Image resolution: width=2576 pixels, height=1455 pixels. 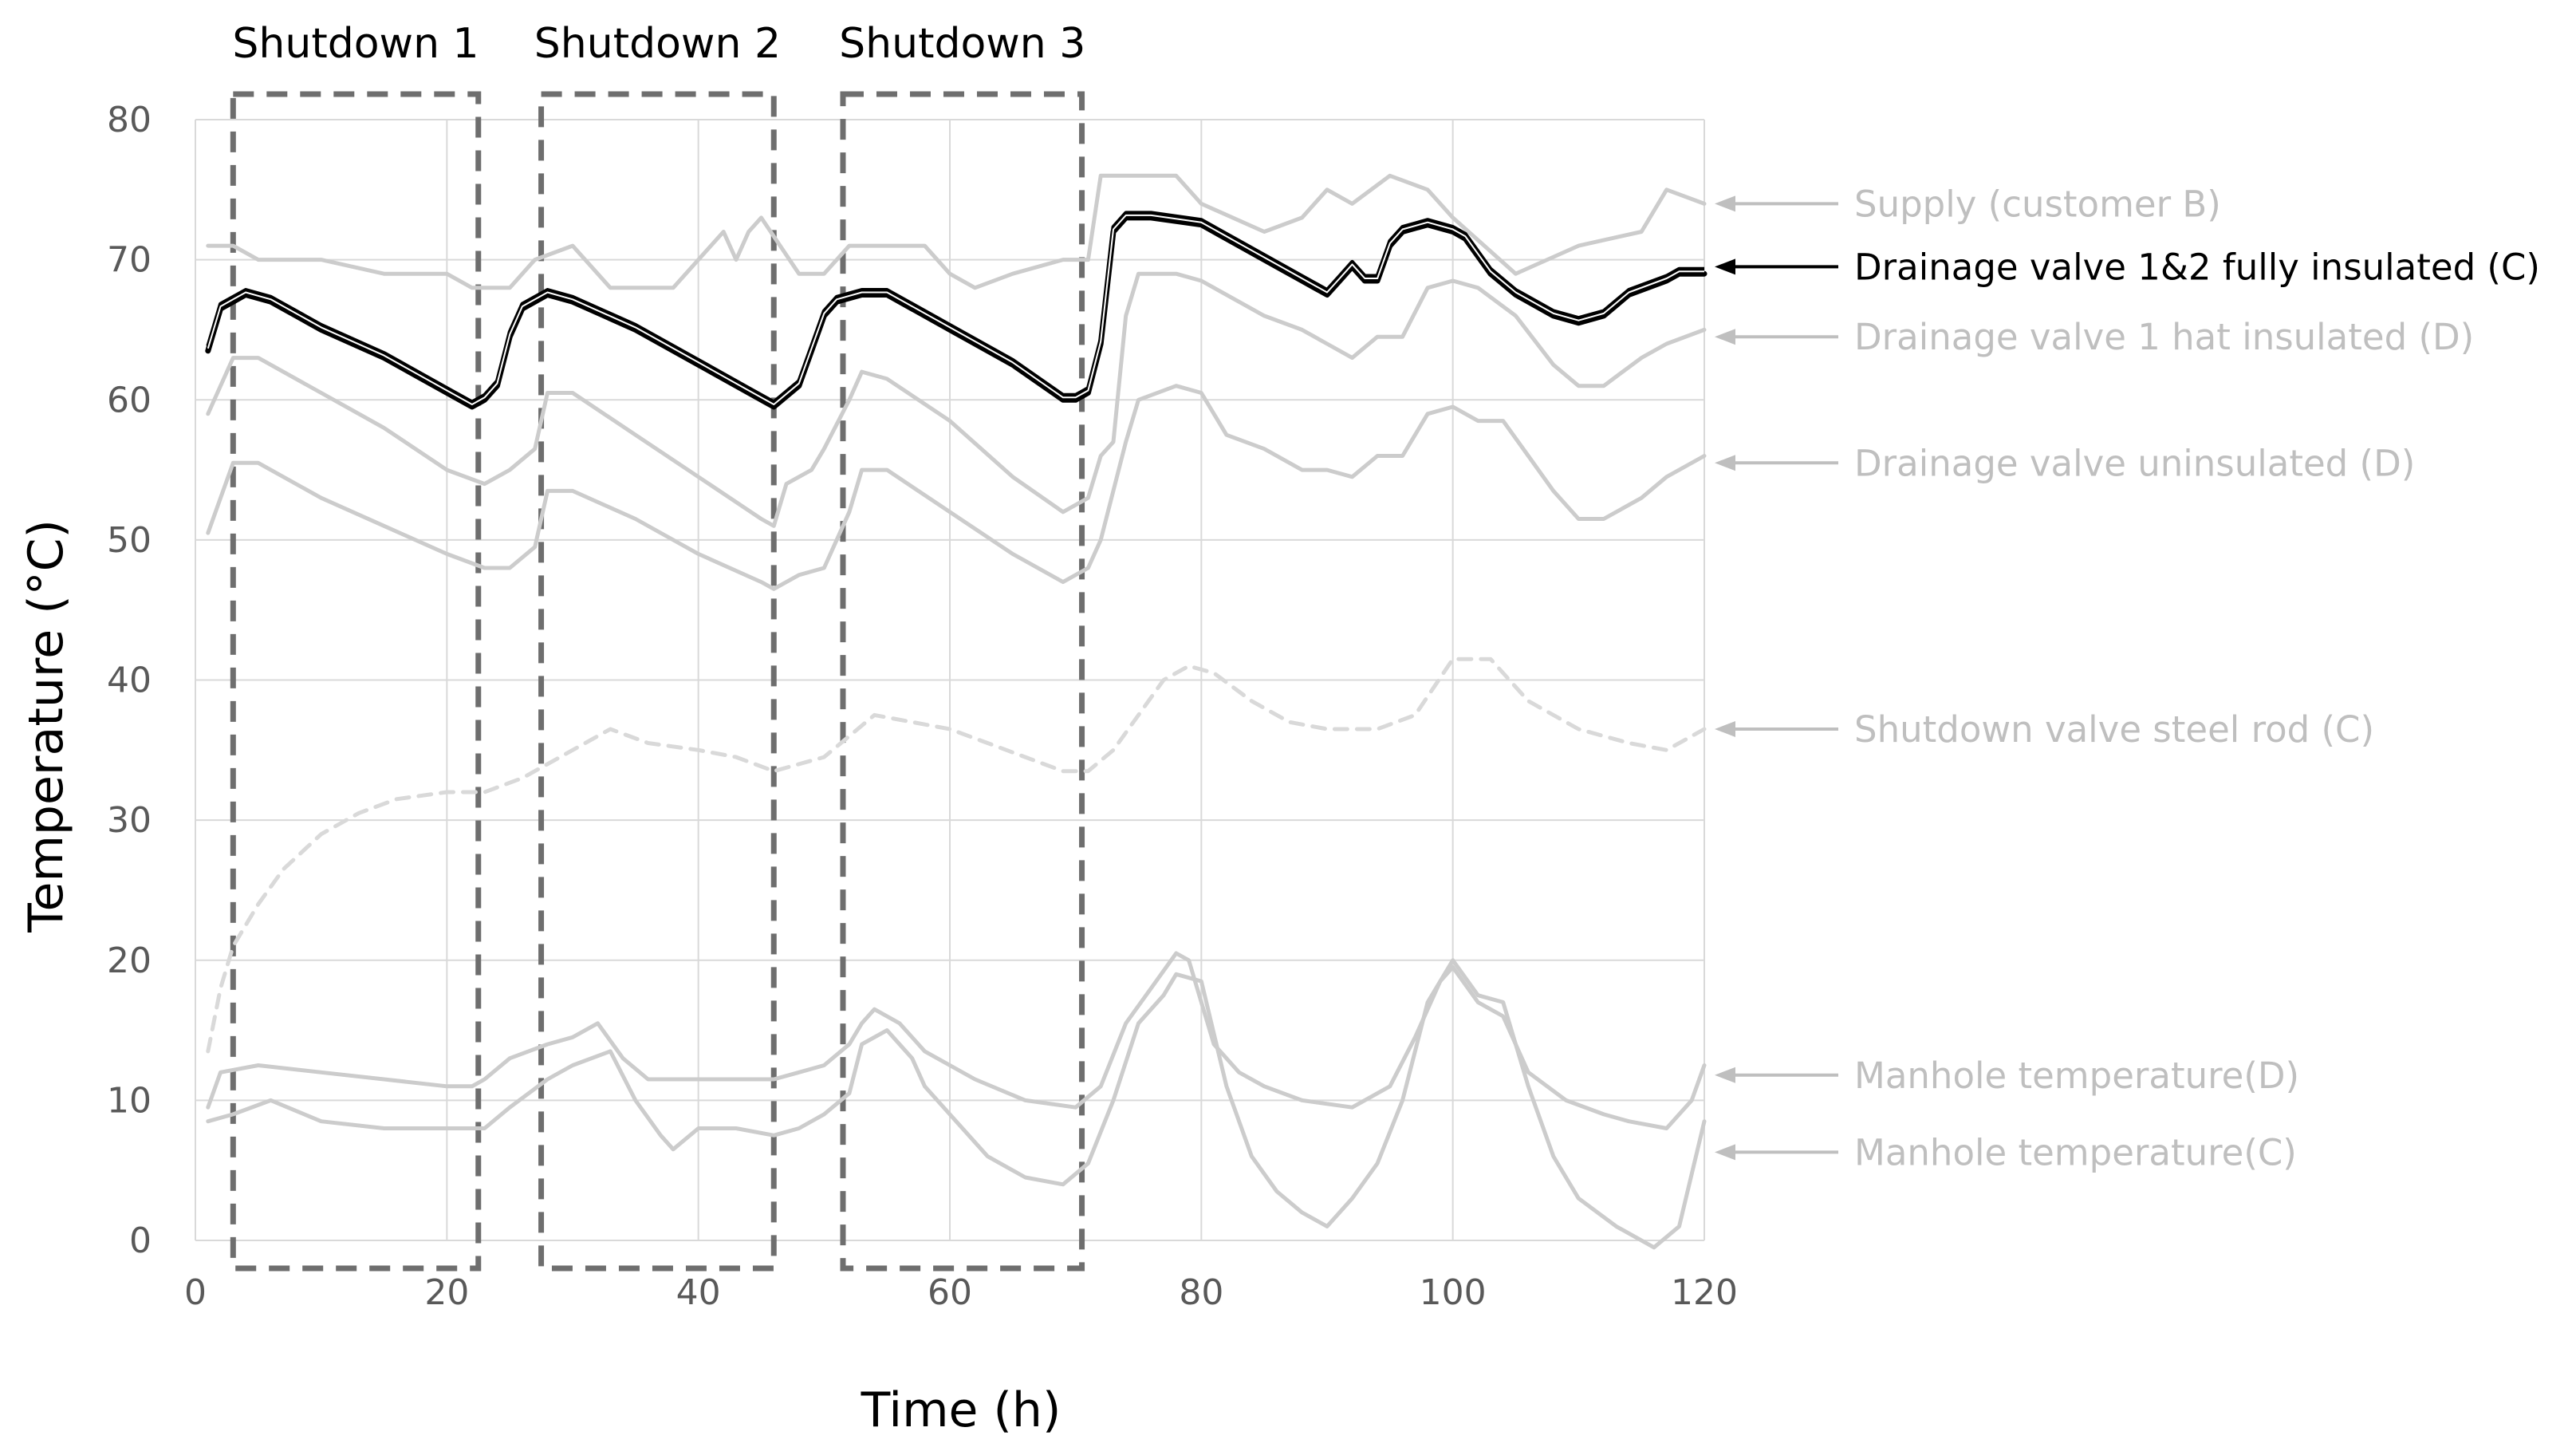 I want to click on y-tick-label: 0, so click(x=140, y=1240).